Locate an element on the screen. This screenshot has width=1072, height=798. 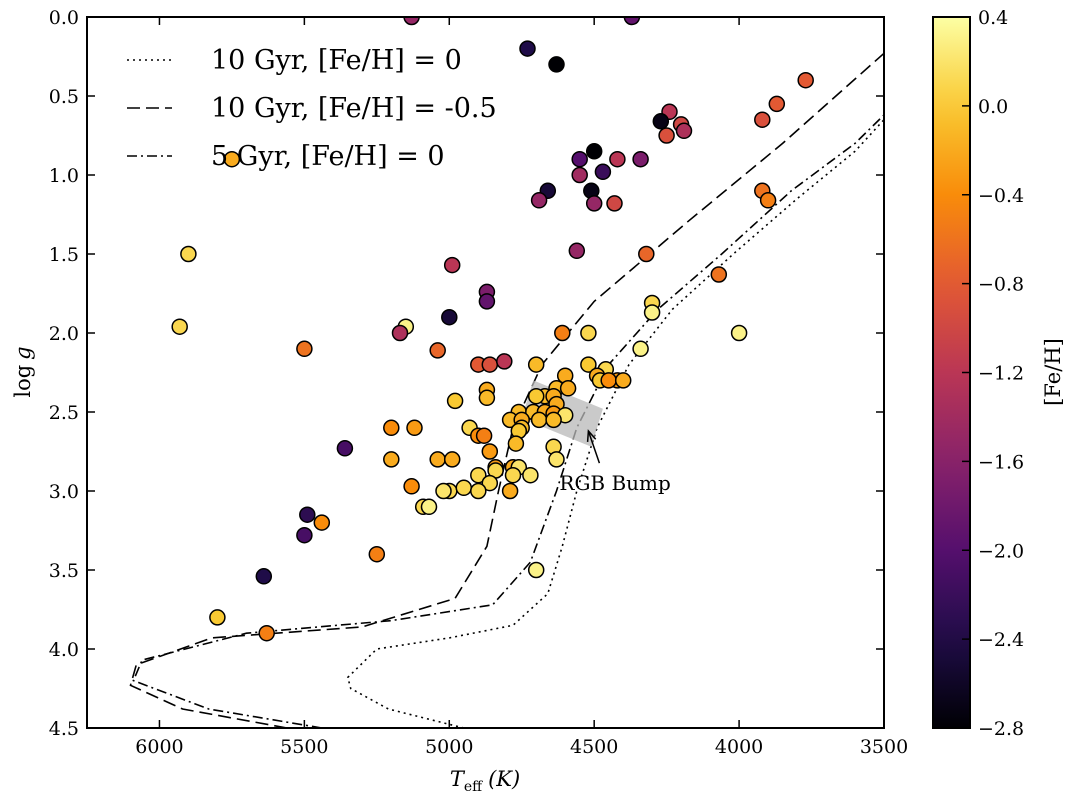
legend-label-1: 10 Gyr, [Fe/H] = 0 is located at coordinates (336, 60).